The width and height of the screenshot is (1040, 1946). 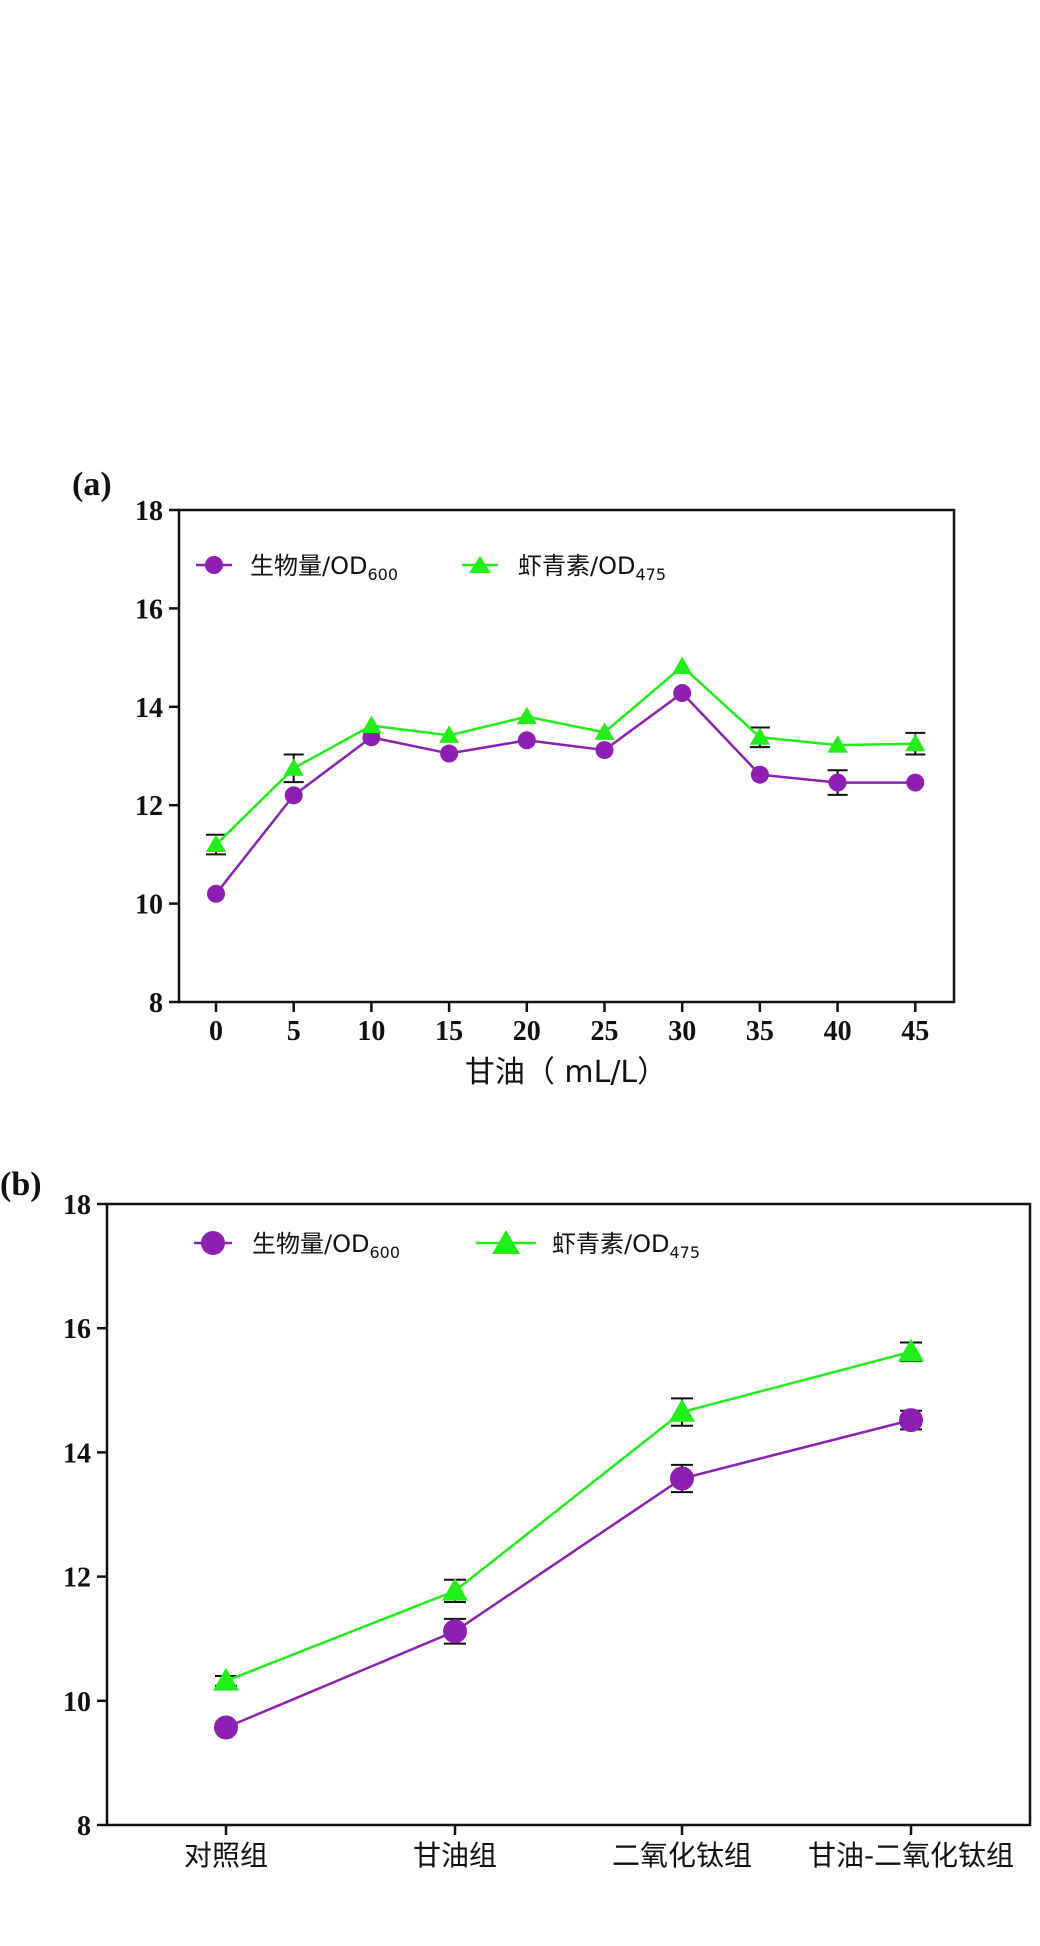 I want to click on x-tick-label: 0, so click(x=216, y=1031).